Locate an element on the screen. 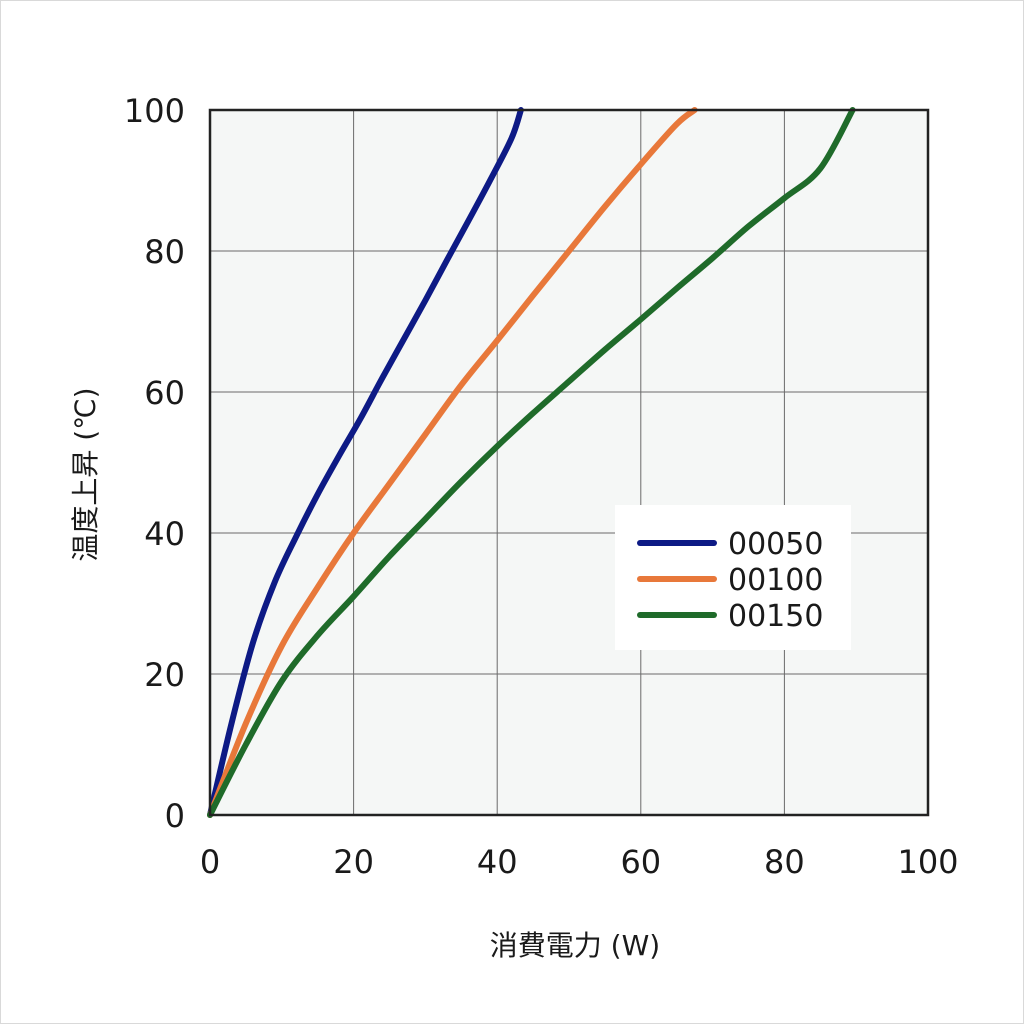 The image size is (1024, 1024). x-tick-label: 40 is located at coordinates (497, 862).